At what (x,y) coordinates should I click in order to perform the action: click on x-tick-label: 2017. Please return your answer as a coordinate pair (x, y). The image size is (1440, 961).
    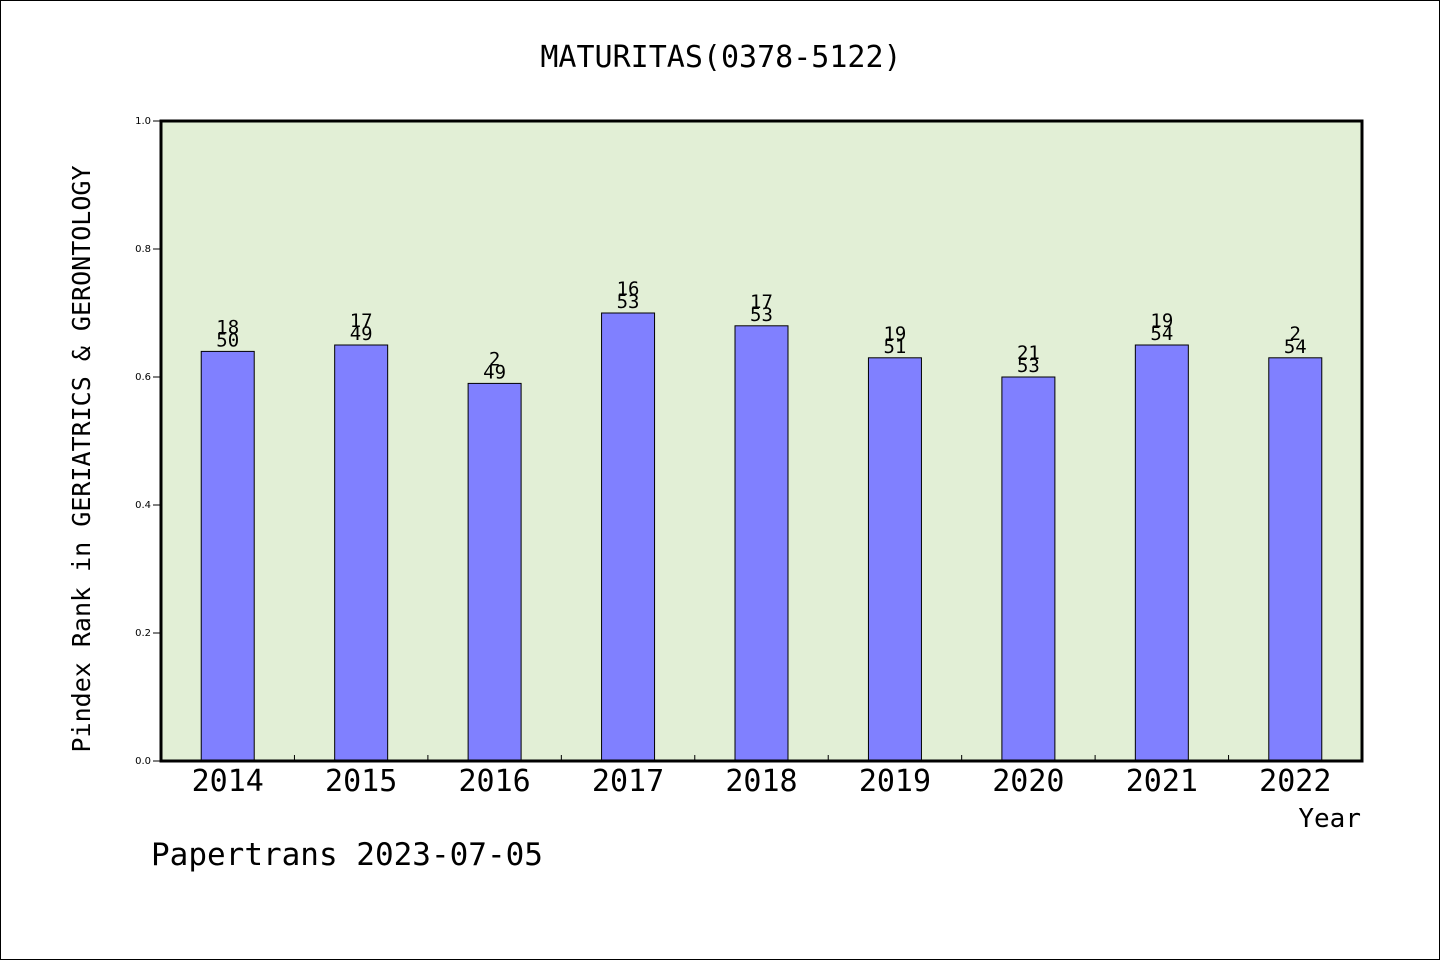
    Looking at the image, I should click on (628, 781).